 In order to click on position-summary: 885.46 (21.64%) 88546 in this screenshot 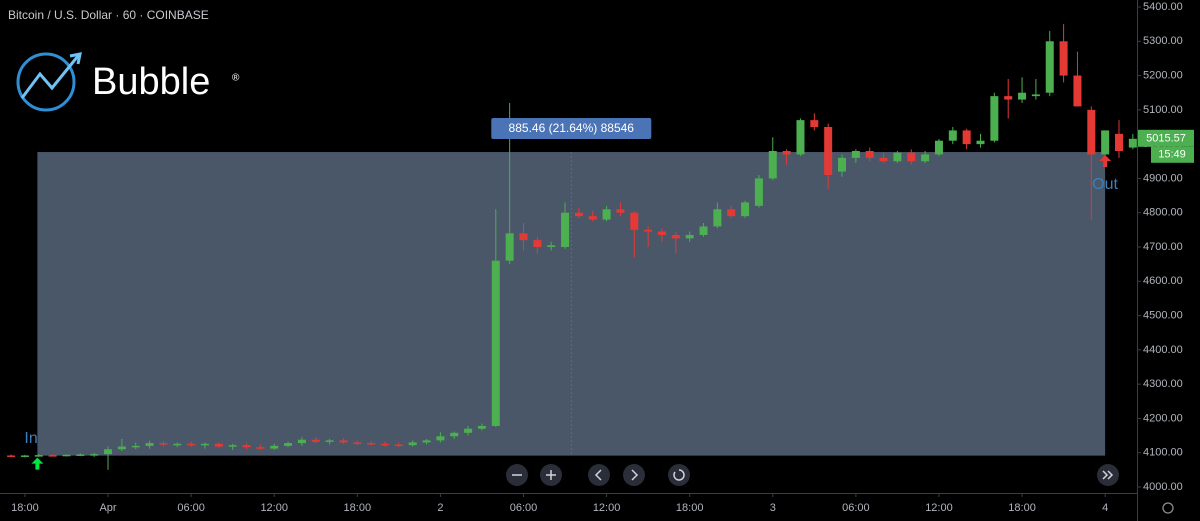, I will do `click(572, 128)`.